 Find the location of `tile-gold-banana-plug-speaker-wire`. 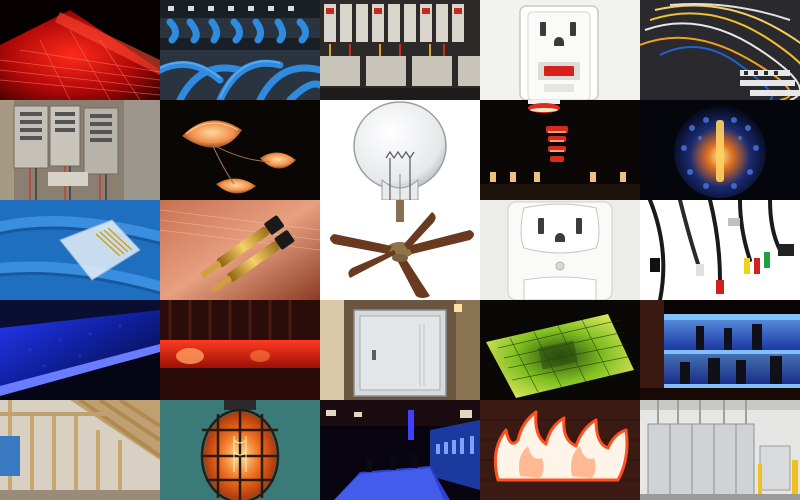

tile-gold-banana-plug-speaker-wire is located at coordinates (240, 250).